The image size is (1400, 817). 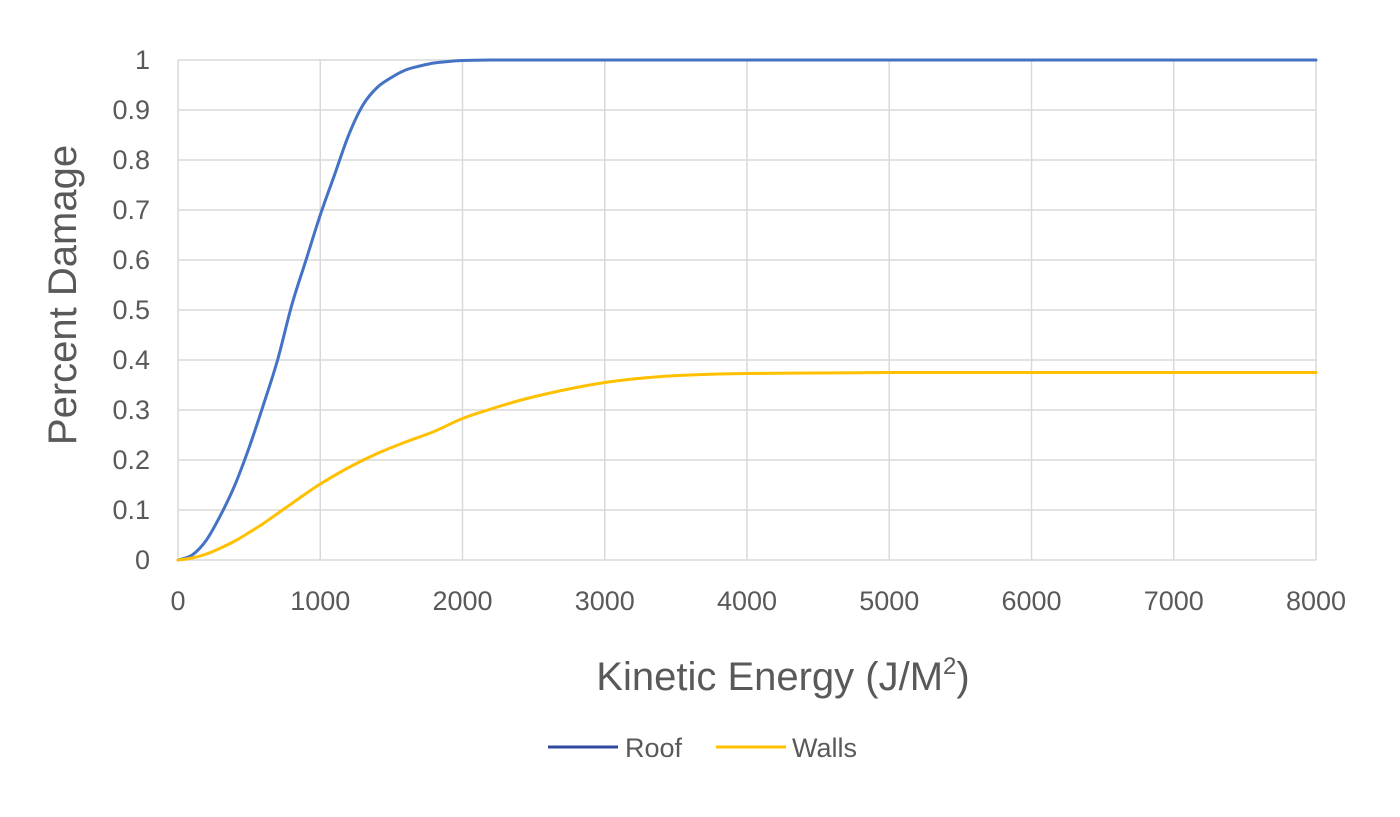 What do you see at coordinates (1316, 601) in the screenshot?
I see `x-tick-label: 8000` at bounding box center [1316, 601].